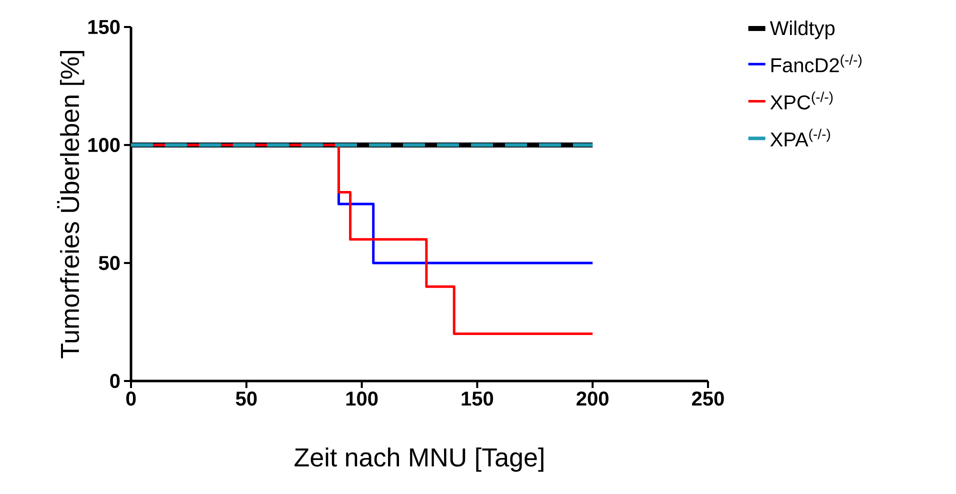  What do you see at coordinates (802, 30) in the screenshot?
I see `legend-label: Wildtyp` at bounding box center [802, 30].